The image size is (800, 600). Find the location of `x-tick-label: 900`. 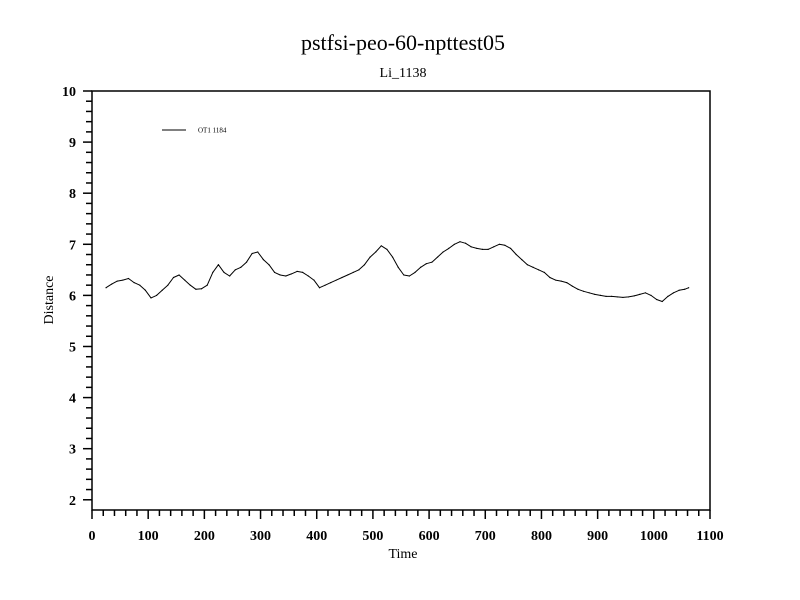

x-tick-label: 900 is located at coordinates (597, 536).